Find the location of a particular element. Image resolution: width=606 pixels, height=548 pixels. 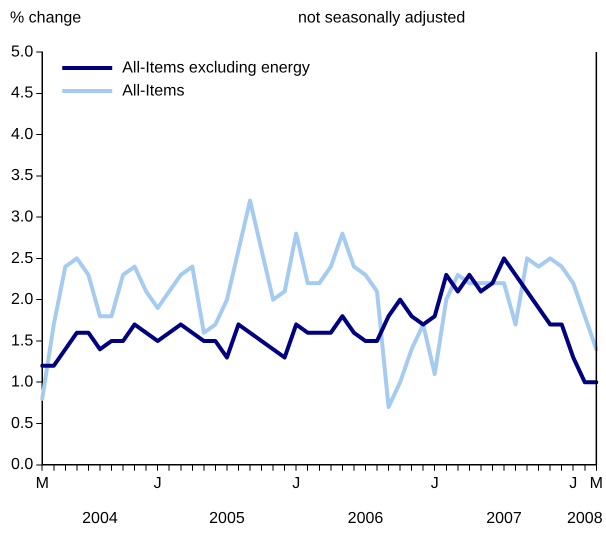

text: 2008 is located at coordinates (584, 519).